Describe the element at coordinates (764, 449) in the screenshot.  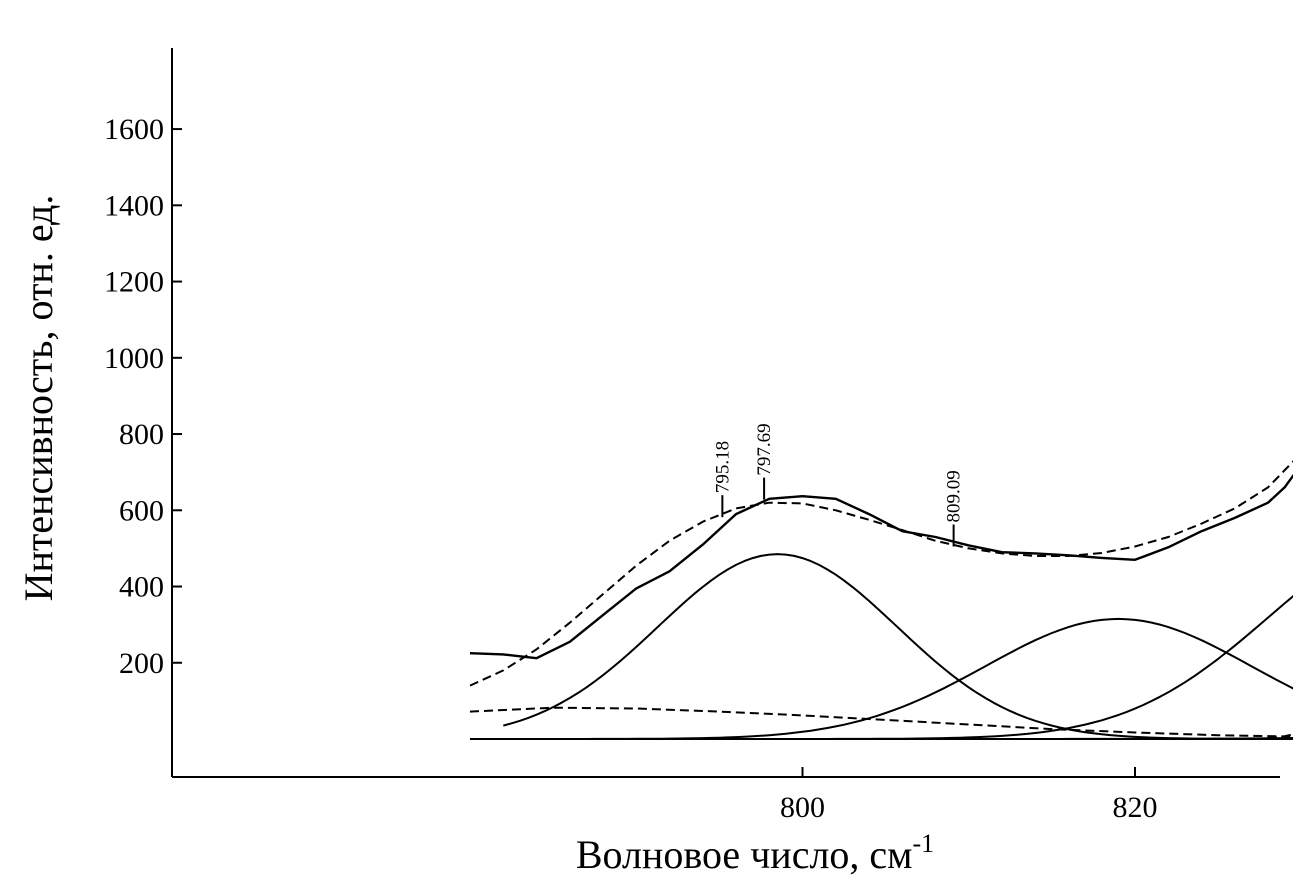
I see `annotation-label-797.69: 797.69` at that location.